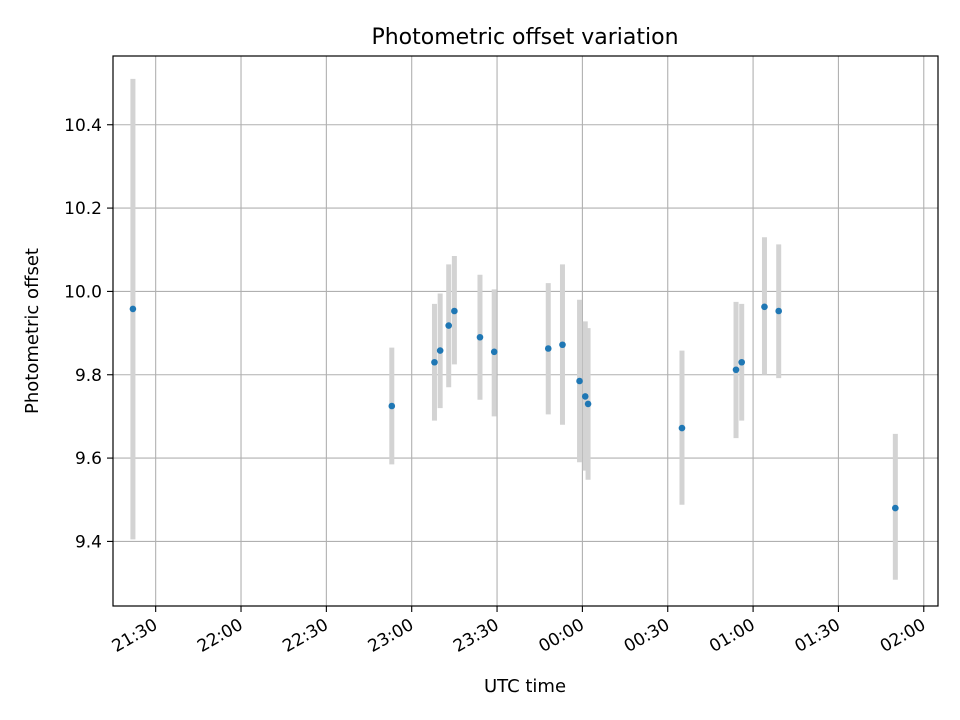 The image size is (960, 720). Describe the element at coordinates (903, 636) in the screenshot. I see `x-tick-label: 02:00` at that location.